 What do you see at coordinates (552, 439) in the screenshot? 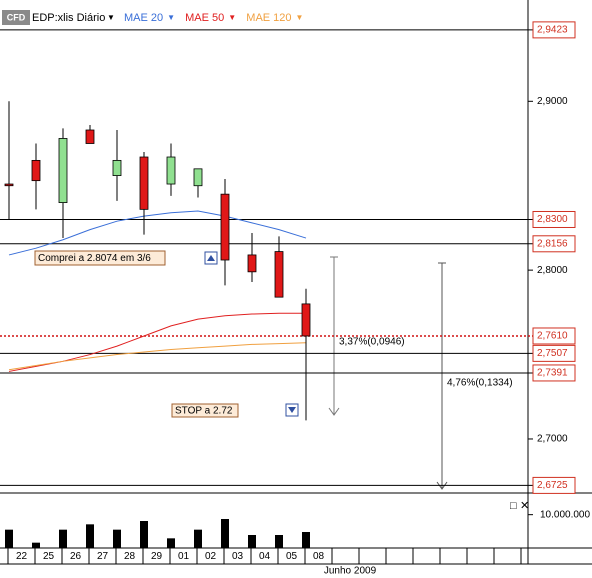
I see `y-tick-label: 2,7000` at bounding box center [552, 439].